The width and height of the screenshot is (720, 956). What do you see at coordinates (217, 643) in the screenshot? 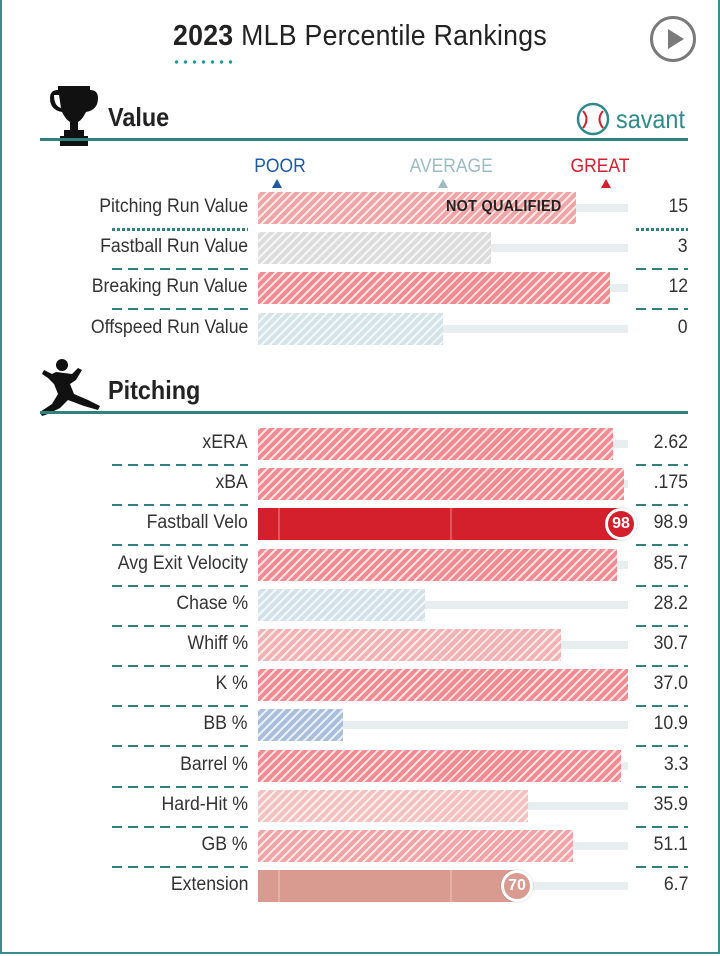
I see `metric-label: Whiff %` at bounding box center [217, 643].